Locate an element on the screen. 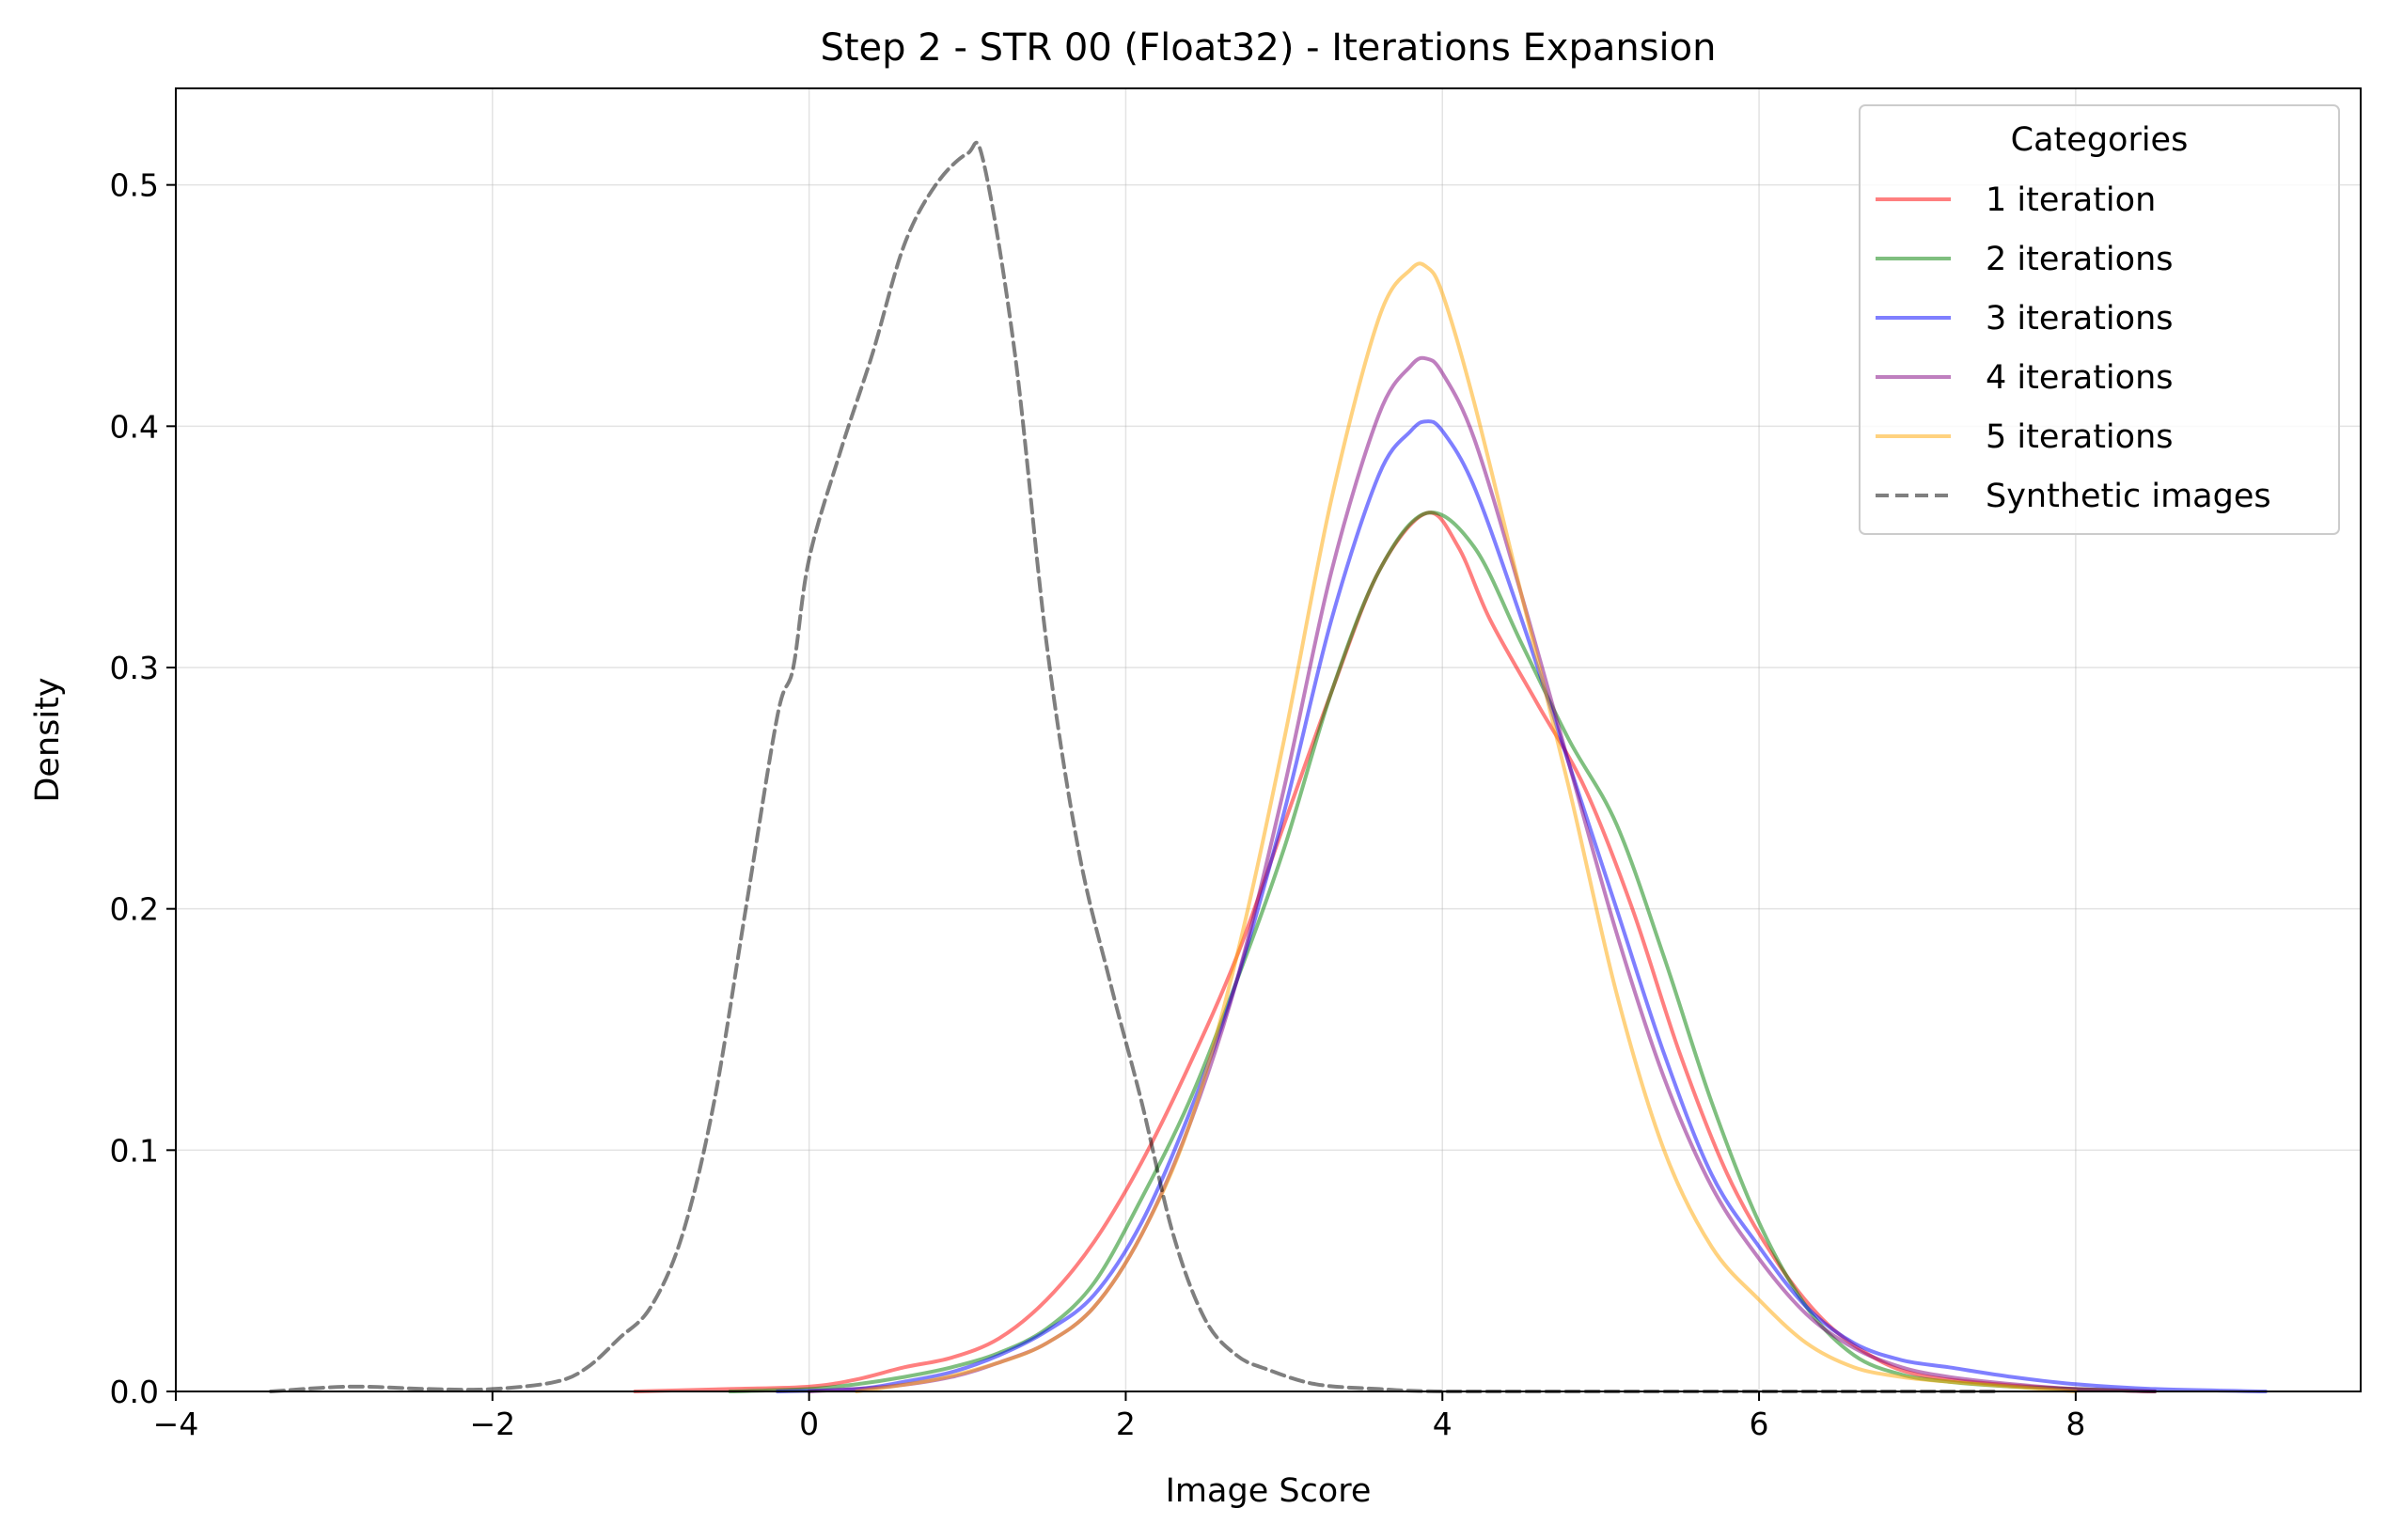 The width and height of the screenshot is (2387, 1540). x-tick-label: 2 is located at coordinates (1126, 1424).